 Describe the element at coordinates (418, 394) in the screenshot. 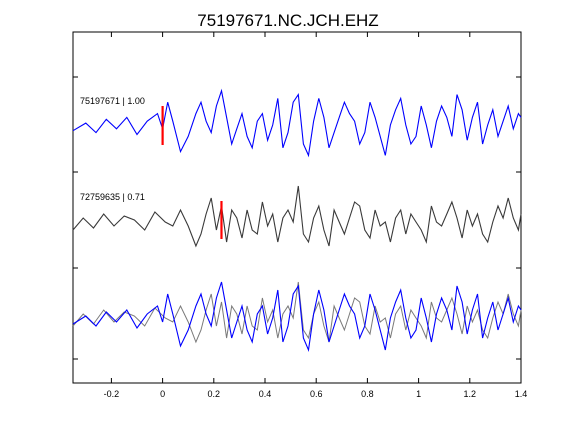

I see `x-tick-label: 1` at that location.